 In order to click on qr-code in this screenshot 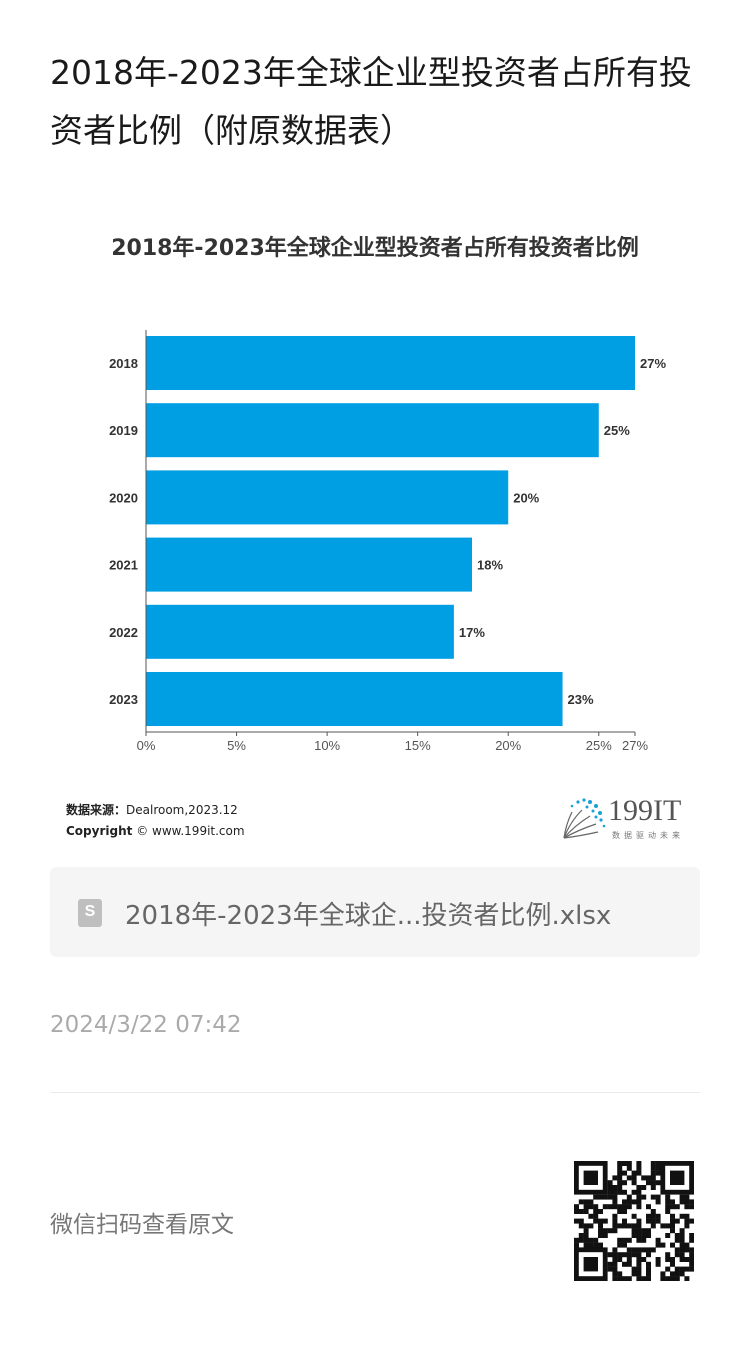, I will do `click(634, 1221)`.